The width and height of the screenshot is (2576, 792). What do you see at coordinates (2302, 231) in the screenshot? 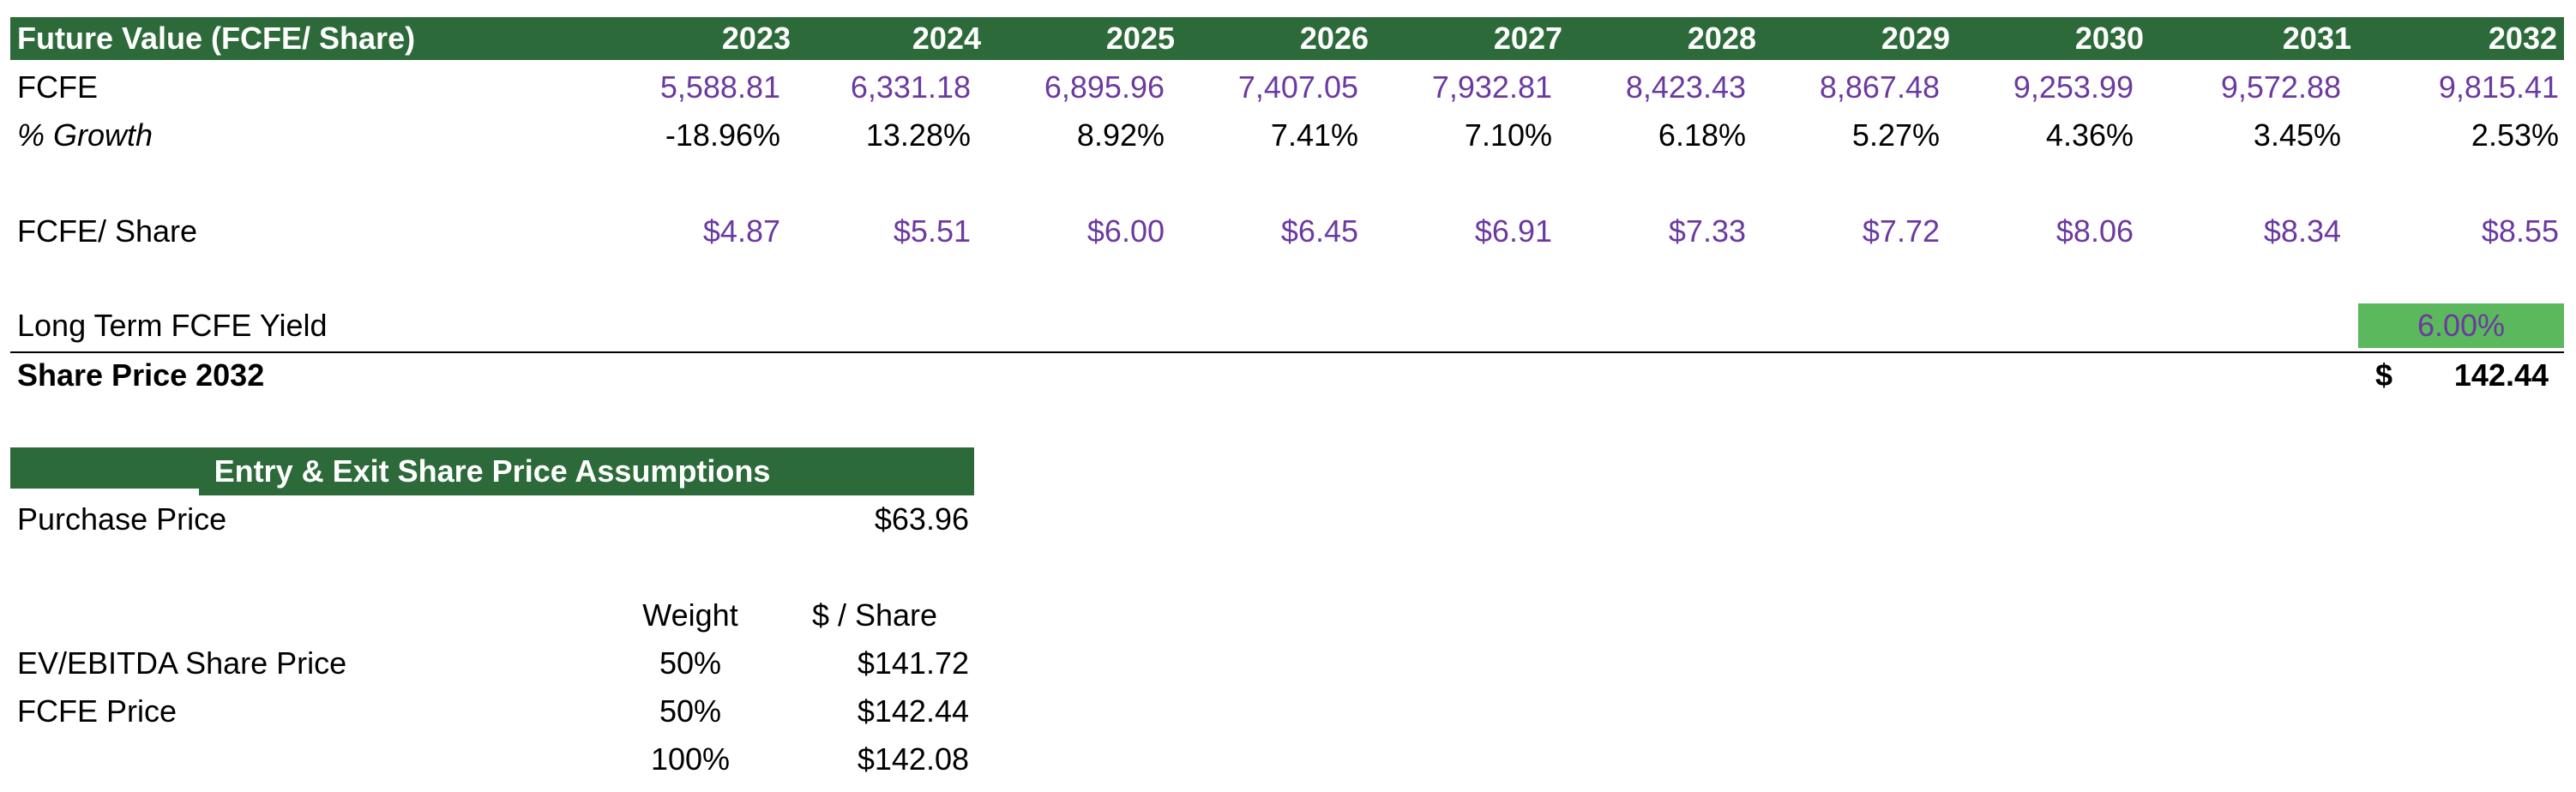
I see `per-share-cell: $8.34` at bounding box center [2302, 231].